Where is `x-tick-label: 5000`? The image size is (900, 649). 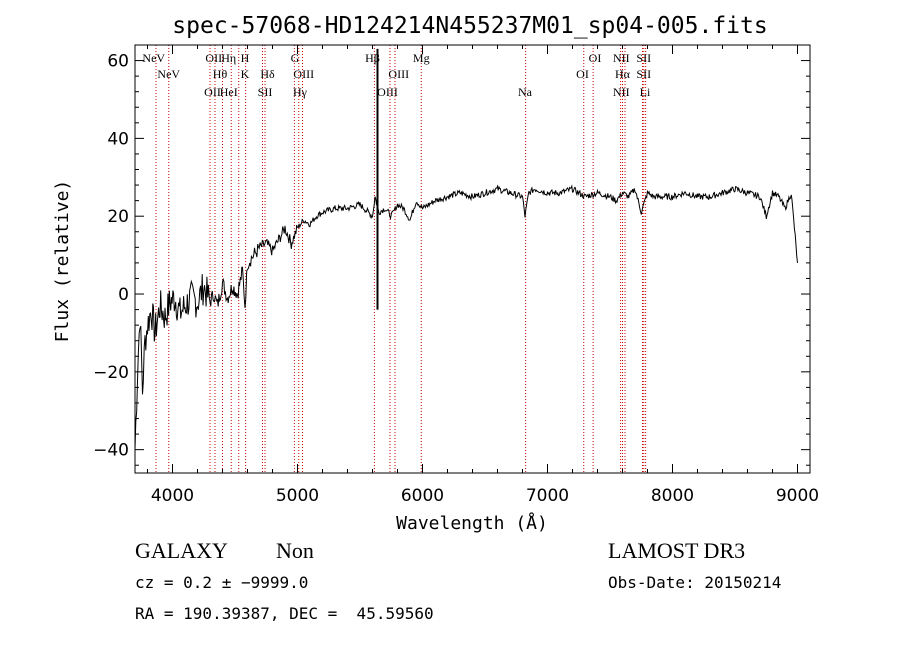
x-tick-label: 5000 is located at coordinates (297, 496).